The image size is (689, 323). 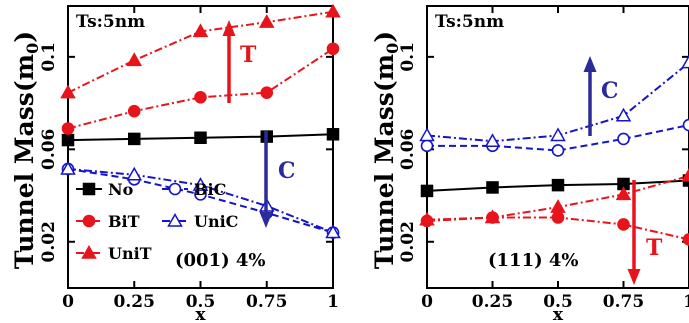 What do you see at coordinates (533, 260) in the screenshot?
I see `orientation-annotation: (111) 4%` at bounding box center [533, 260].